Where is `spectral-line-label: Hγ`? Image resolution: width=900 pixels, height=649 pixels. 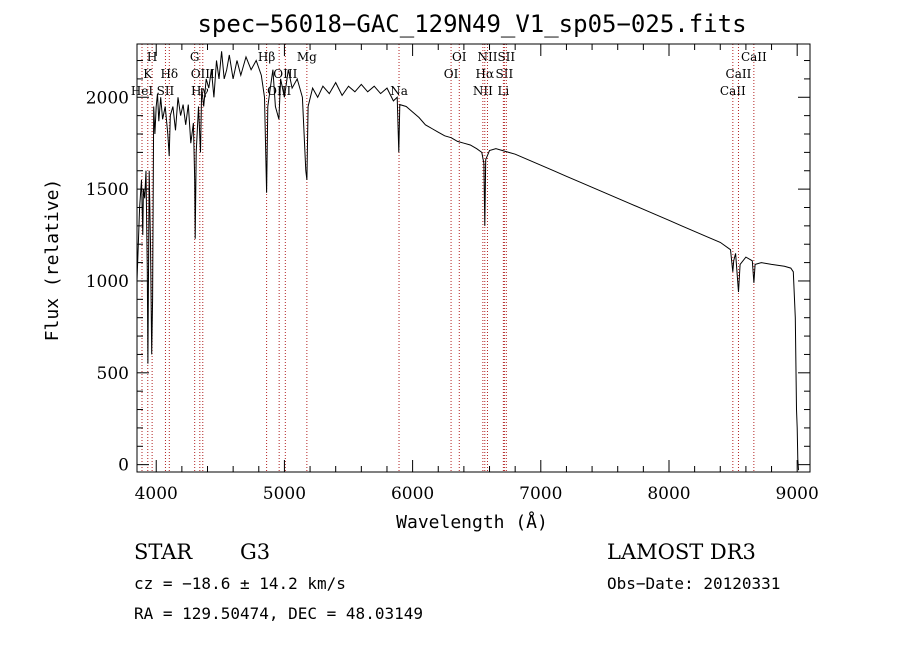 spectral-line-label: Hγ is located at coordinates (200, 91).